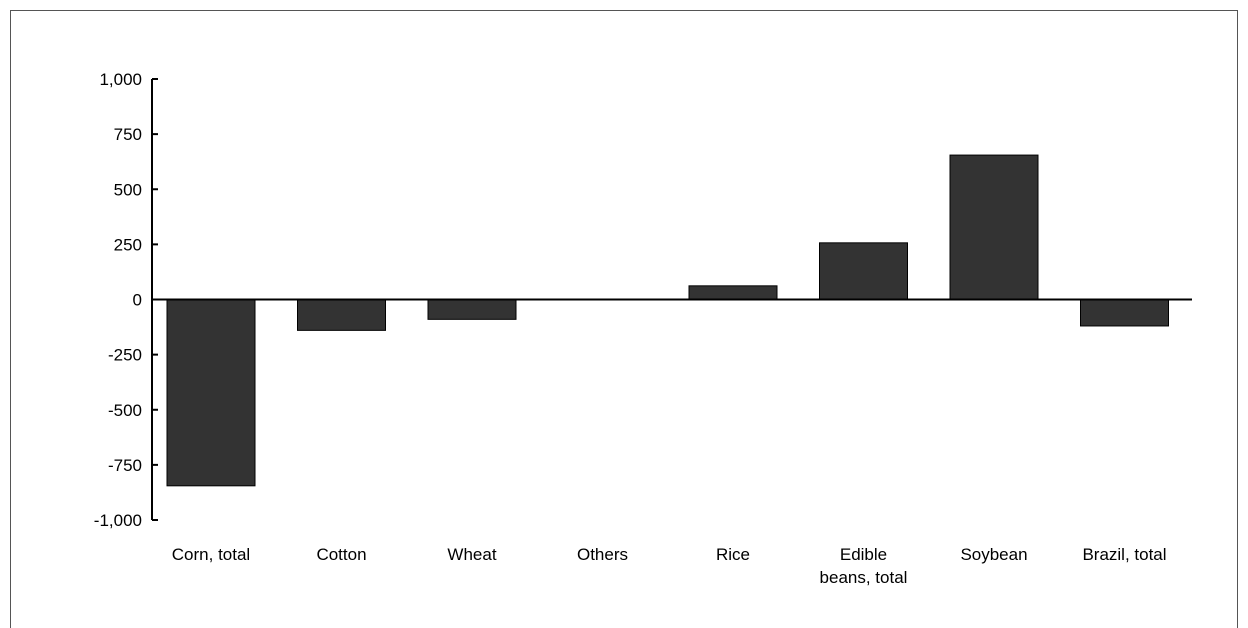 This screenshot has height=628, width=1248. I want to click on category-label: Corn, total, so click(211, 554).